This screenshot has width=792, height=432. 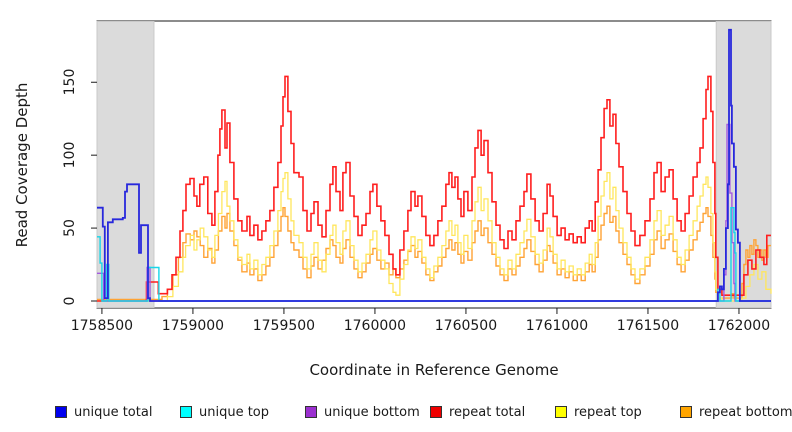 I want to click on x-tick-label: 1758500, so click(x=102, y=326).